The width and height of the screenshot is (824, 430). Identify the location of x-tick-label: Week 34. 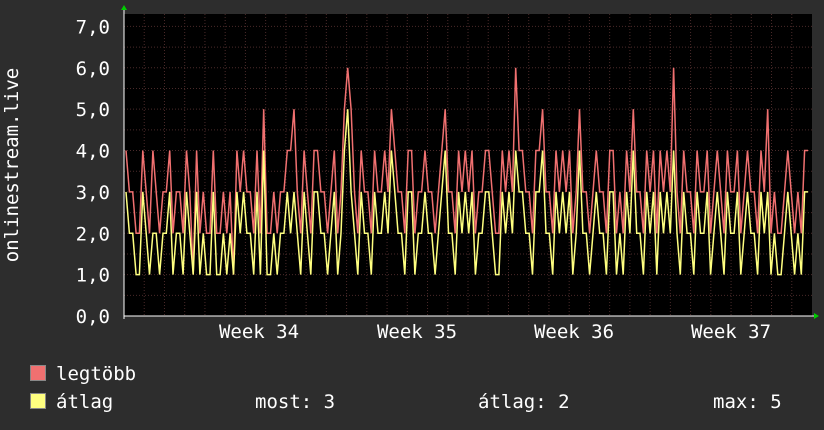
(259, 330).